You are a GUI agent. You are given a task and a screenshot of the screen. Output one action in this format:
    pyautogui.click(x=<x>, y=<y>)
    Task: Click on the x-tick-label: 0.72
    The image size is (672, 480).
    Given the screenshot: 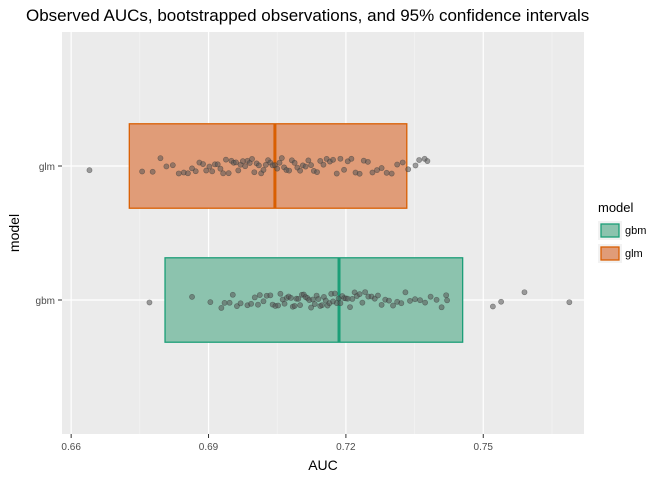 What is the action you would take?
    pyautogui.click(x=346, y=447)
    